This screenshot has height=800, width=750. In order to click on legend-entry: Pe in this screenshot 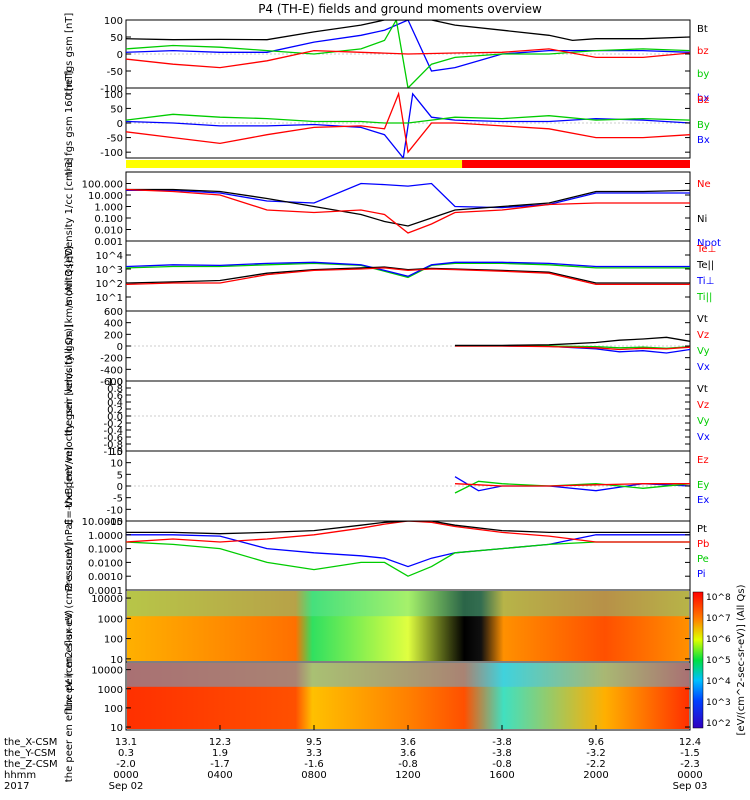, I will do `click(703, 559)`.